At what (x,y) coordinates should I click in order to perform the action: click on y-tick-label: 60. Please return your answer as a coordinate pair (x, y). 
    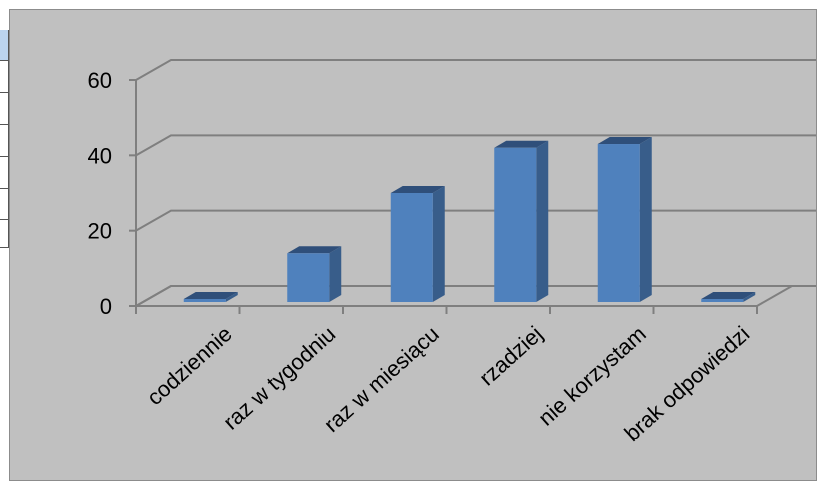
    Looking at the image, I should click on (100, 80).